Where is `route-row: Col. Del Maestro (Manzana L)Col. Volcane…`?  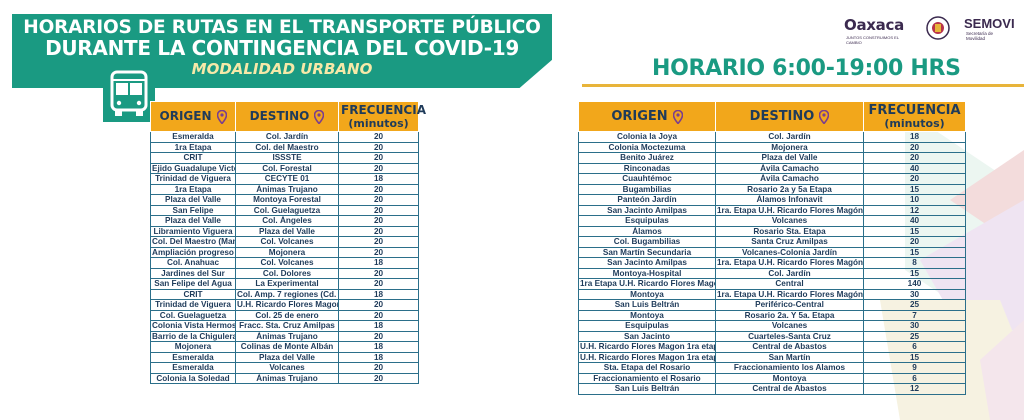
route-row: Col. Del Maestro (Manzana L)Col. Volcane… is located at coordinates (284, 242).